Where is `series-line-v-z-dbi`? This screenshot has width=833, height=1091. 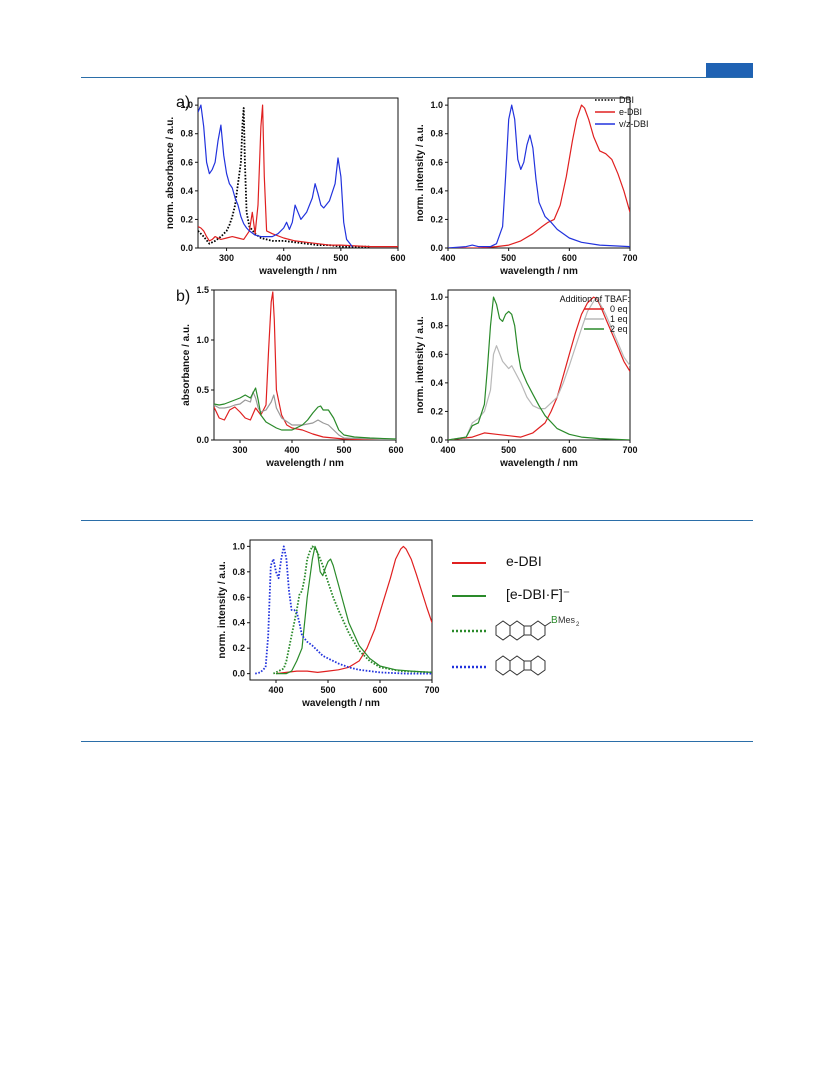 series-line-v-z-dbi is located at coordinates (275, 175).